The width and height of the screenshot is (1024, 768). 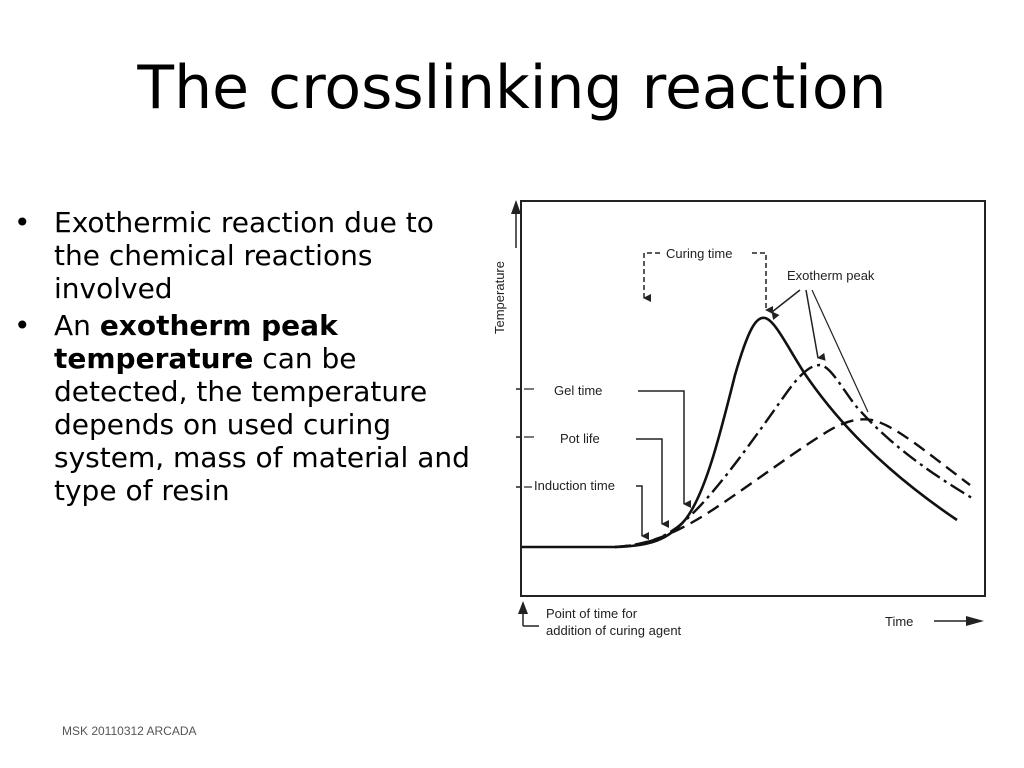 I want to click on y-axis-label: Temperature, so click(x=499, y=297).